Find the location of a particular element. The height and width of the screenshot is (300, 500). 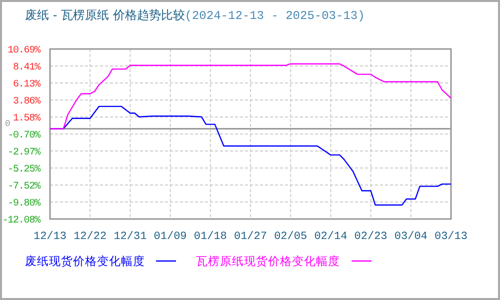

y-tick-label: -9.80% is located at coordinates (24, 204).